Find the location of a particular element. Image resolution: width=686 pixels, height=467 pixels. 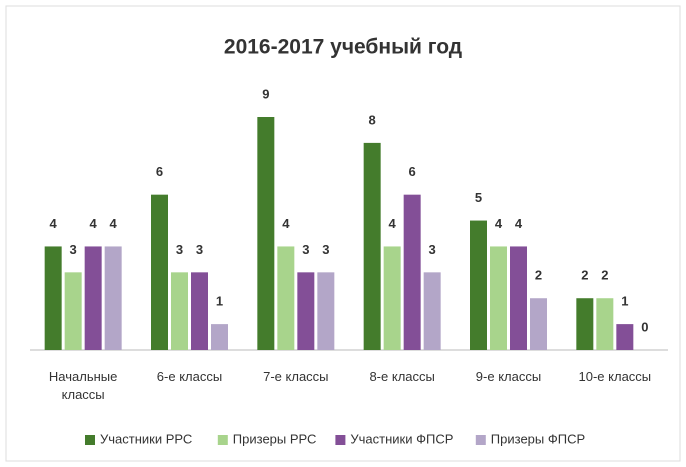

legend-label: Призеры ФПСР is located at coordinates (538, 438).